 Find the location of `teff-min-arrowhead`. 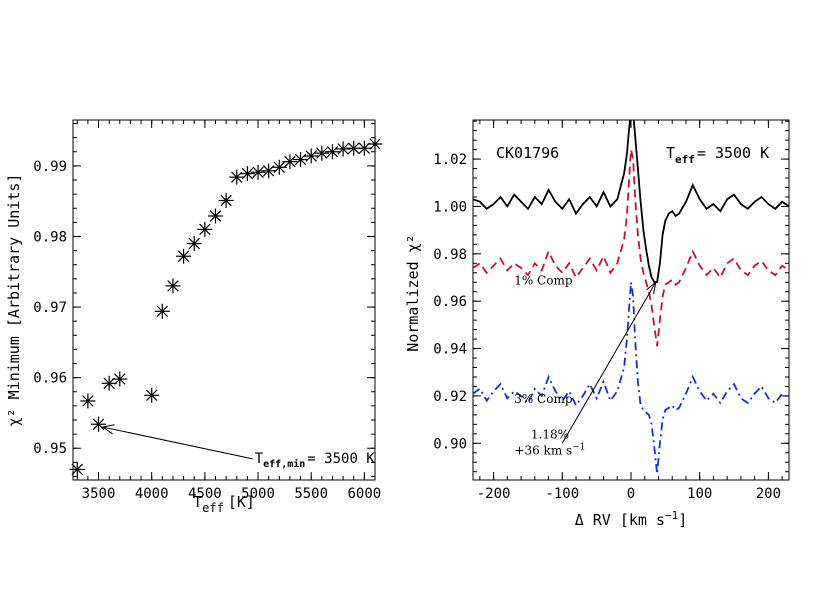

teff-min-arrowhead is located at coordinates (108, 429).